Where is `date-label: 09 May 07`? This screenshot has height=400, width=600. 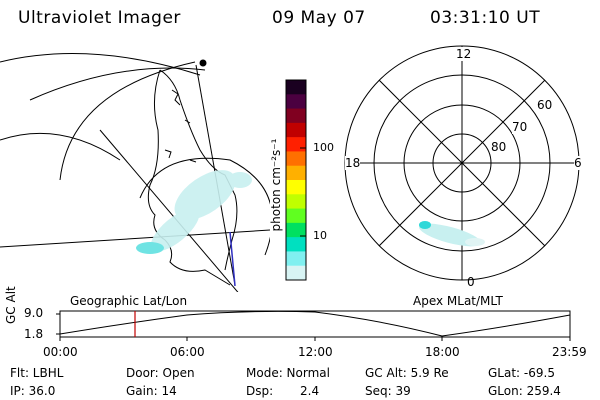
date-label: 09 May 07 is located at coordinates (319, 18).